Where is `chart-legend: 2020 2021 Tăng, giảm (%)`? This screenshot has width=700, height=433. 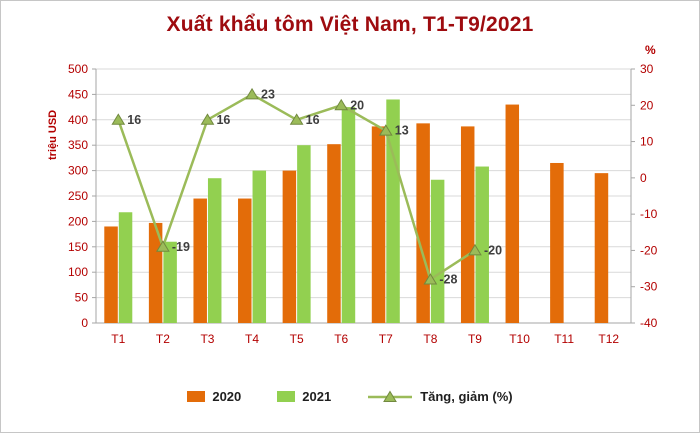 chart-legend: 2020 2021 Tăng, giảm (%) is located at coordinates (350, 396).